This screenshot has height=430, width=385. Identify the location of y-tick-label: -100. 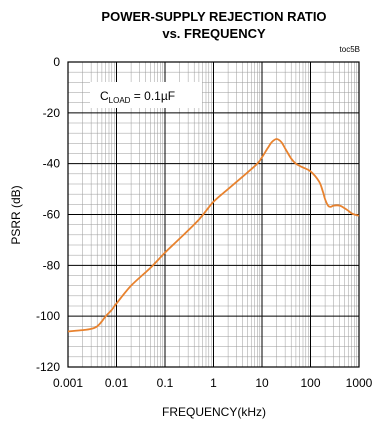
(48, 316).